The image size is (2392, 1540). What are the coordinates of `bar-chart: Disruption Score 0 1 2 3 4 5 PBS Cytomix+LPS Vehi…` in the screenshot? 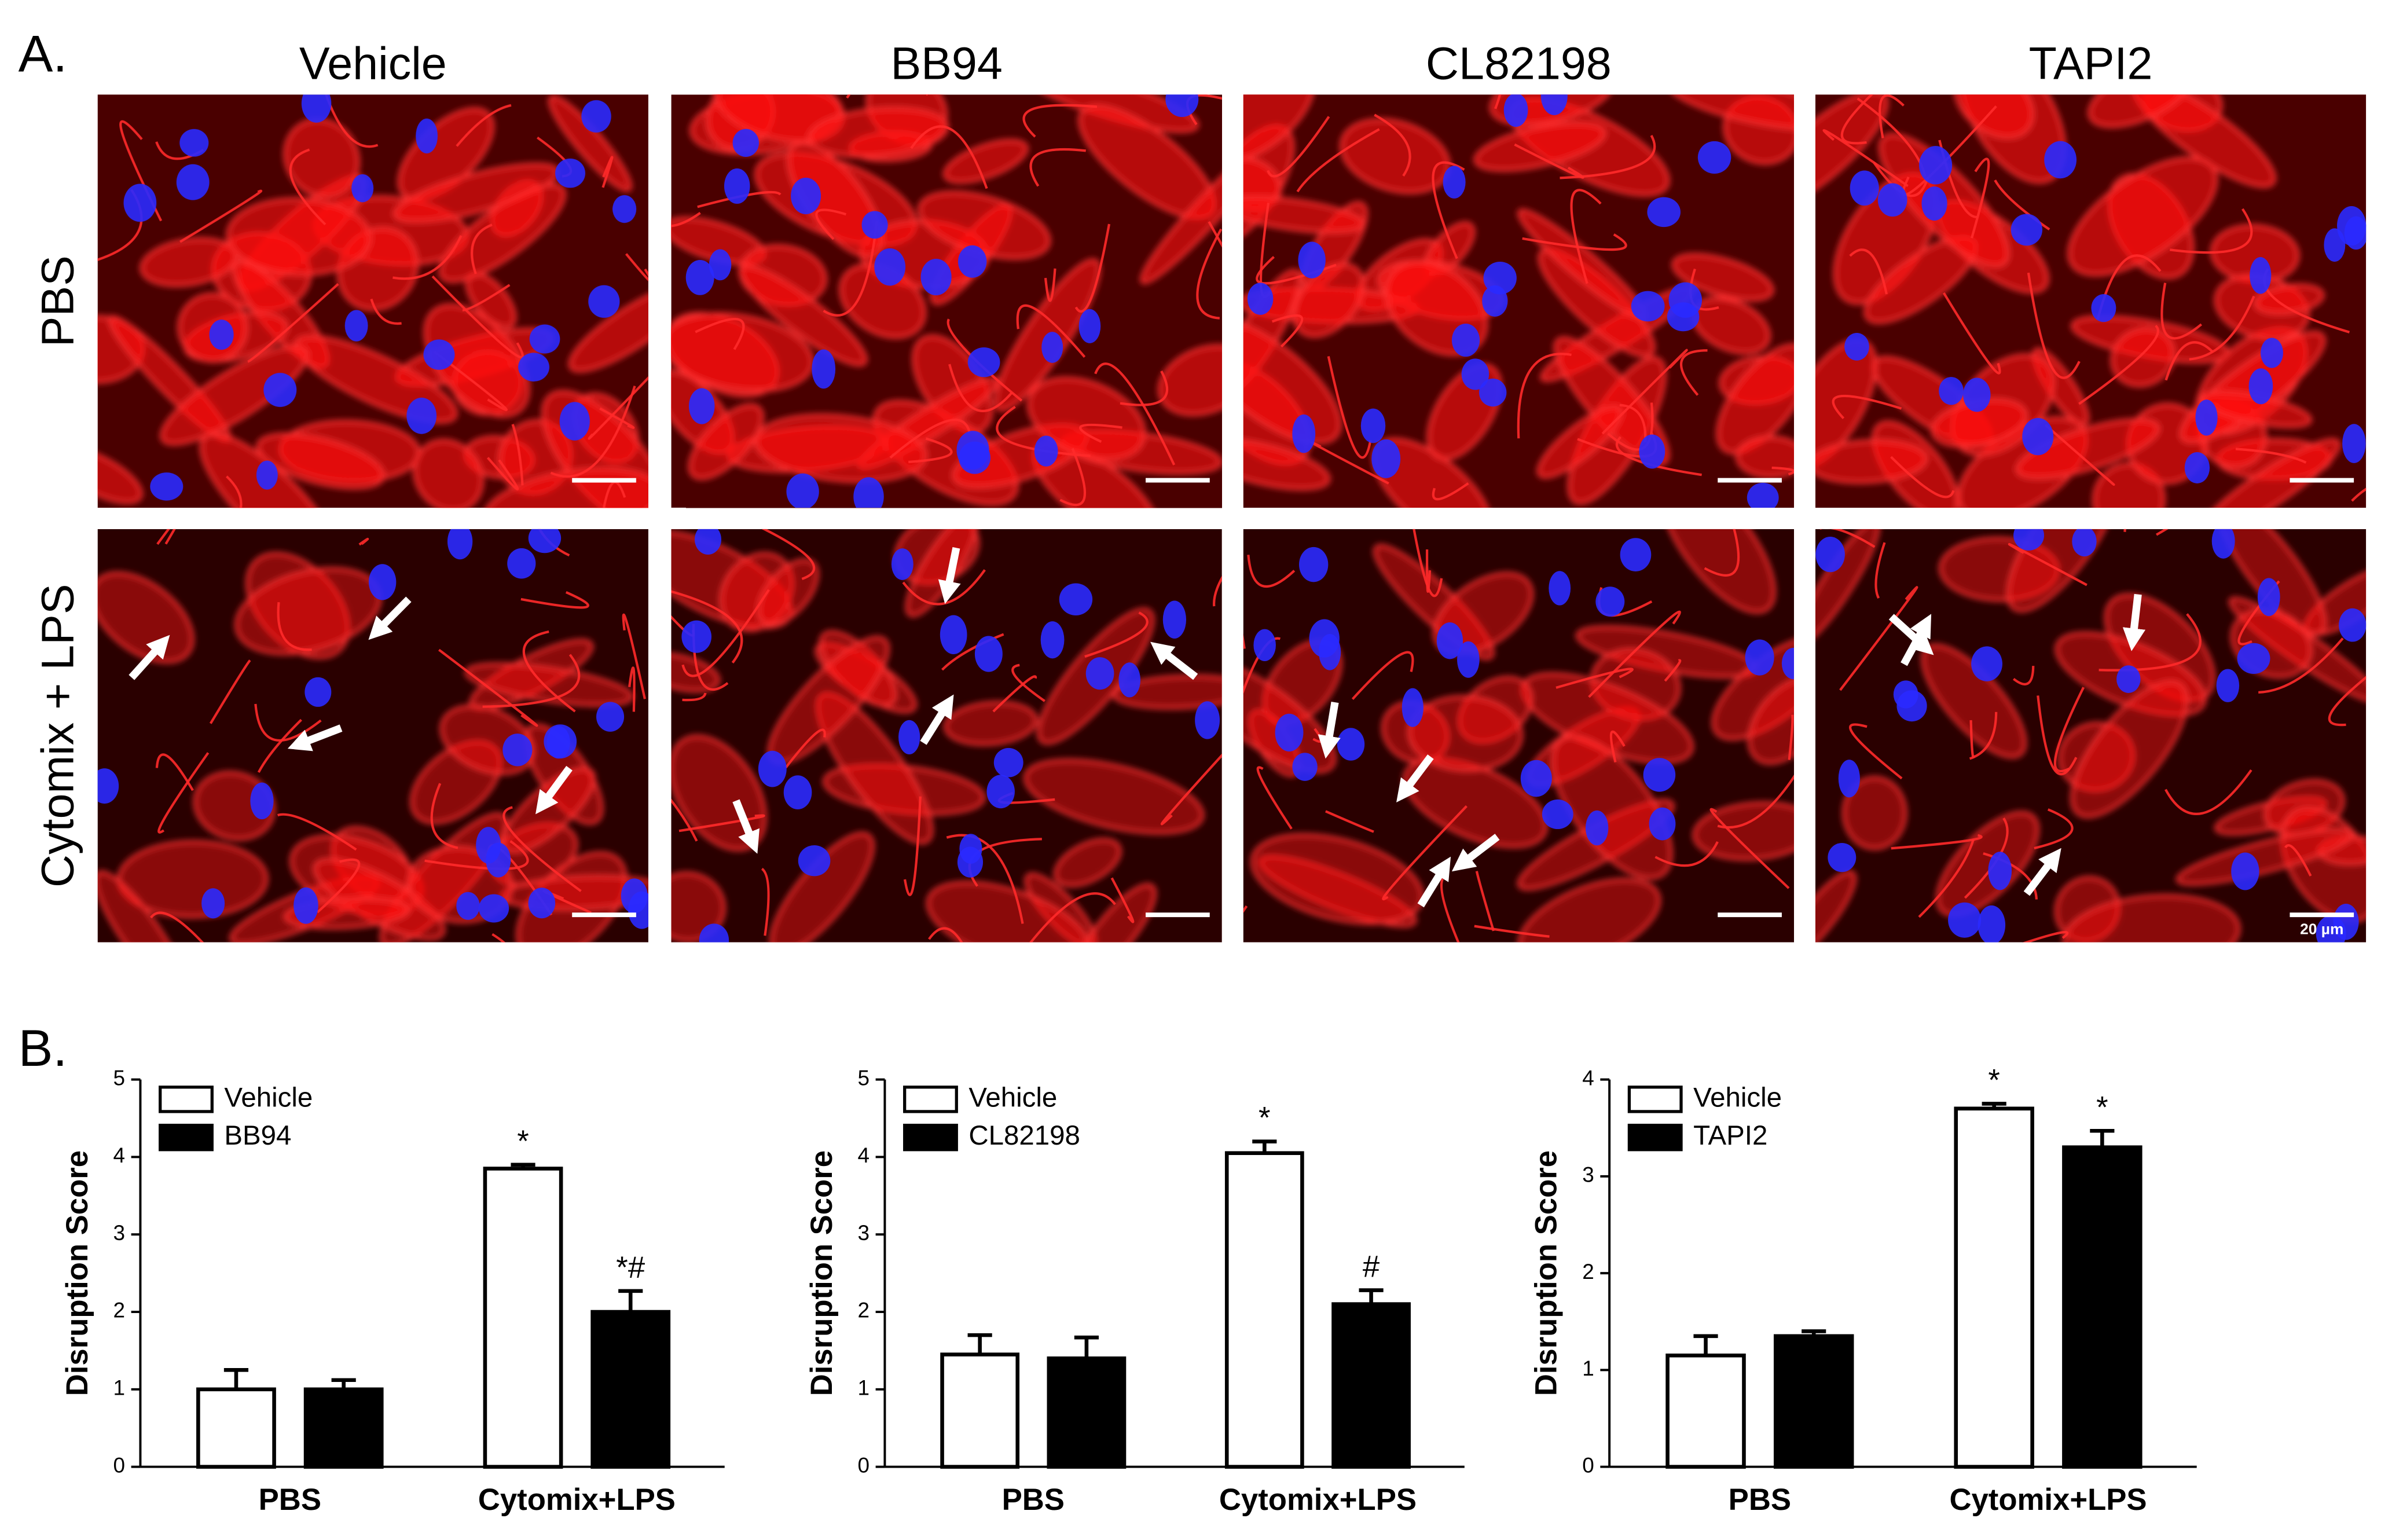 It's located at (392, 1292).